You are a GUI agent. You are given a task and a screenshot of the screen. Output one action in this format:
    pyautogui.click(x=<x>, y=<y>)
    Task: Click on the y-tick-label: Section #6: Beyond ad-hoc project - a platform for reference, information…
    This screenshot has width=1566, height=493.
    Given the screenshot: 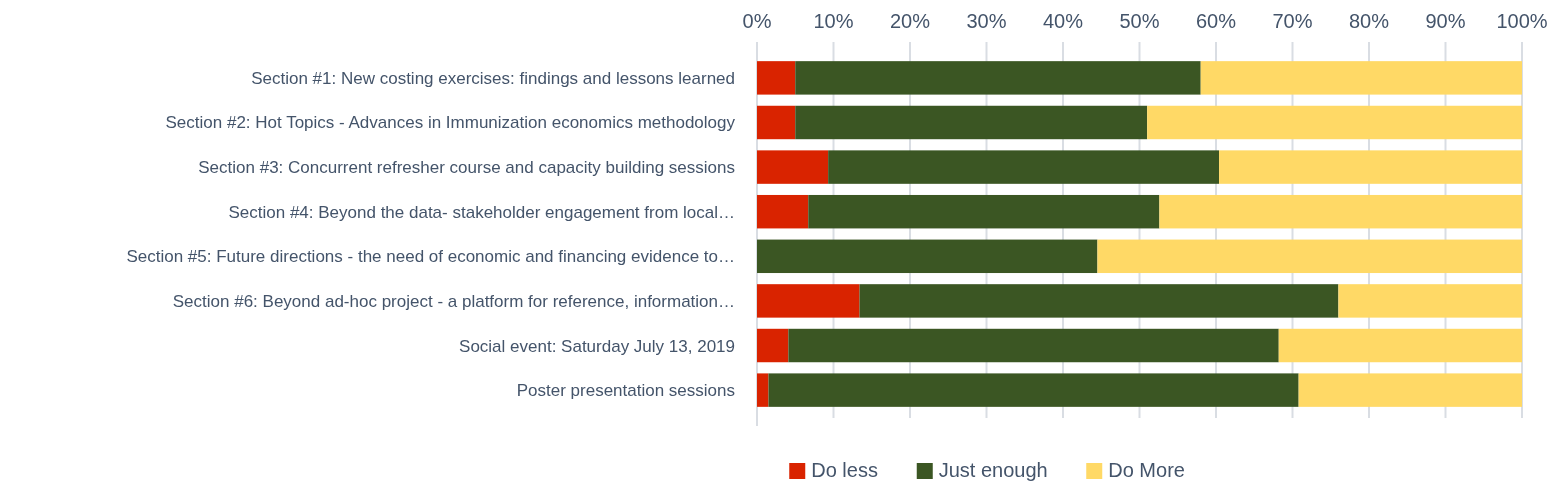 What is the action you would take?
    pyautogui.click(x=453, y=301)
    